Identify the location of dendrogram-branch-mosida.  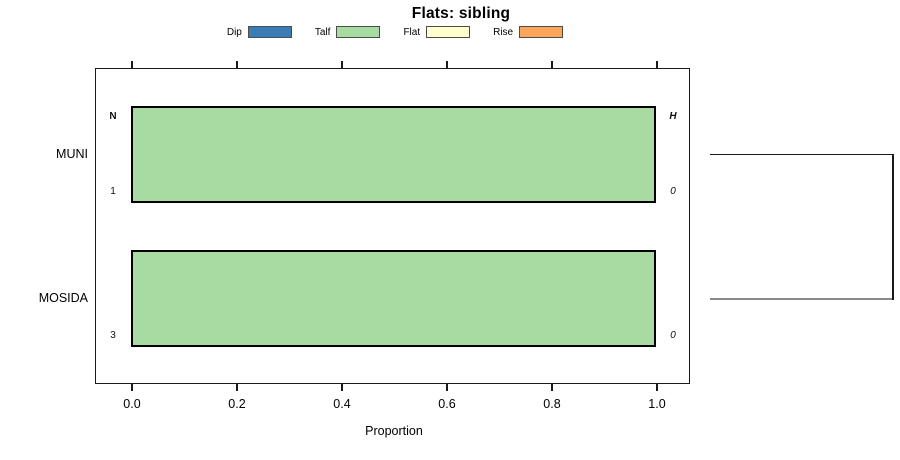
(801, 298).